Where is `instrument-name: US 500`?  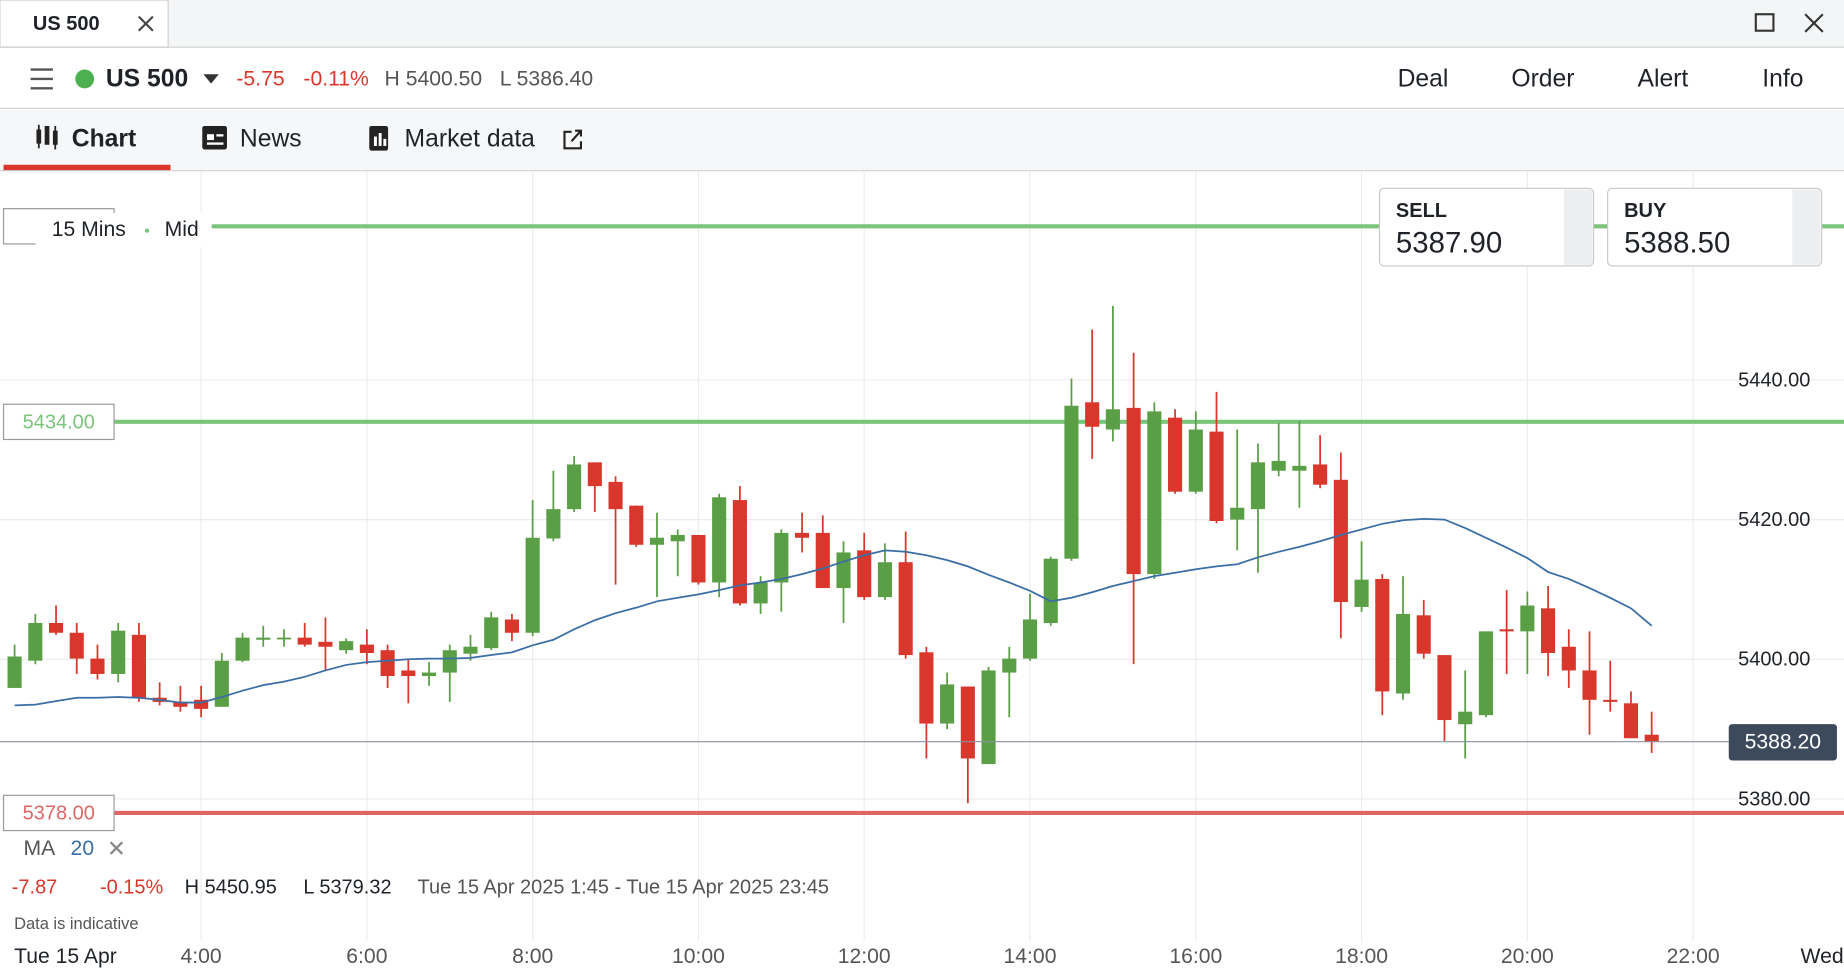
instrument-name: US 500 is located at coordinates (147, 79).